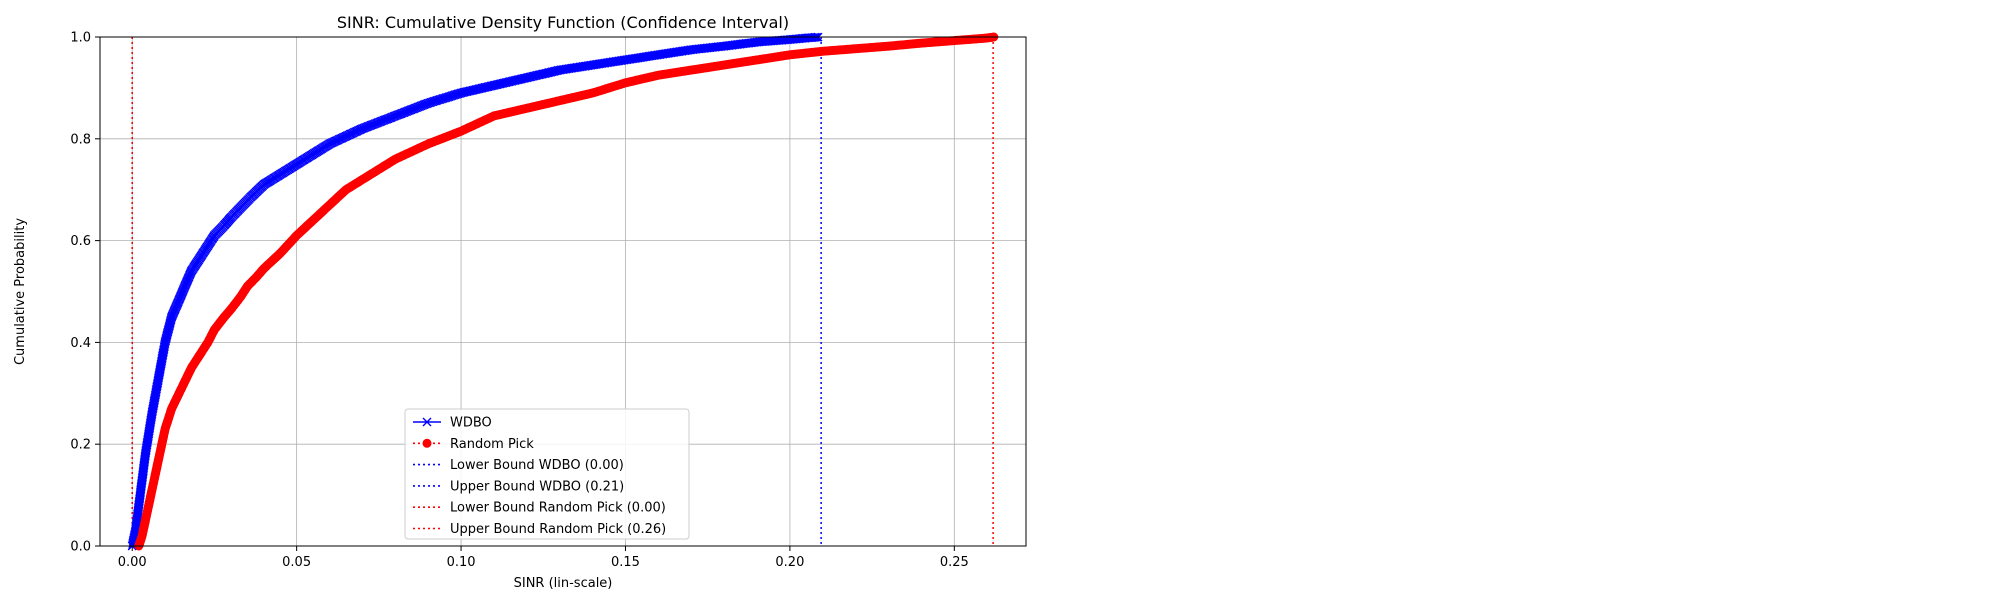 This screenshot has height=600, width=2000. Describe the element at coordinates (80, 445) in the screenshot. I see `y-tick-label: 0.2` at that location.